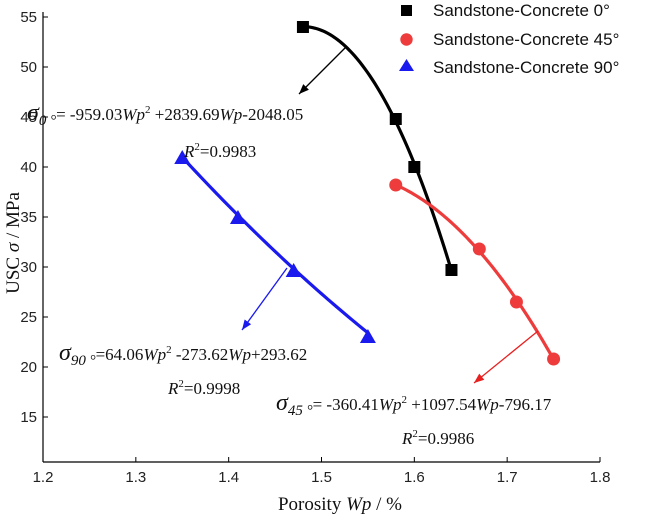 This screenshot has width=664, height=517. Describe the element at coordinates (28, 167) in the screenshot. I see `y-tick-label: 40` at that location.